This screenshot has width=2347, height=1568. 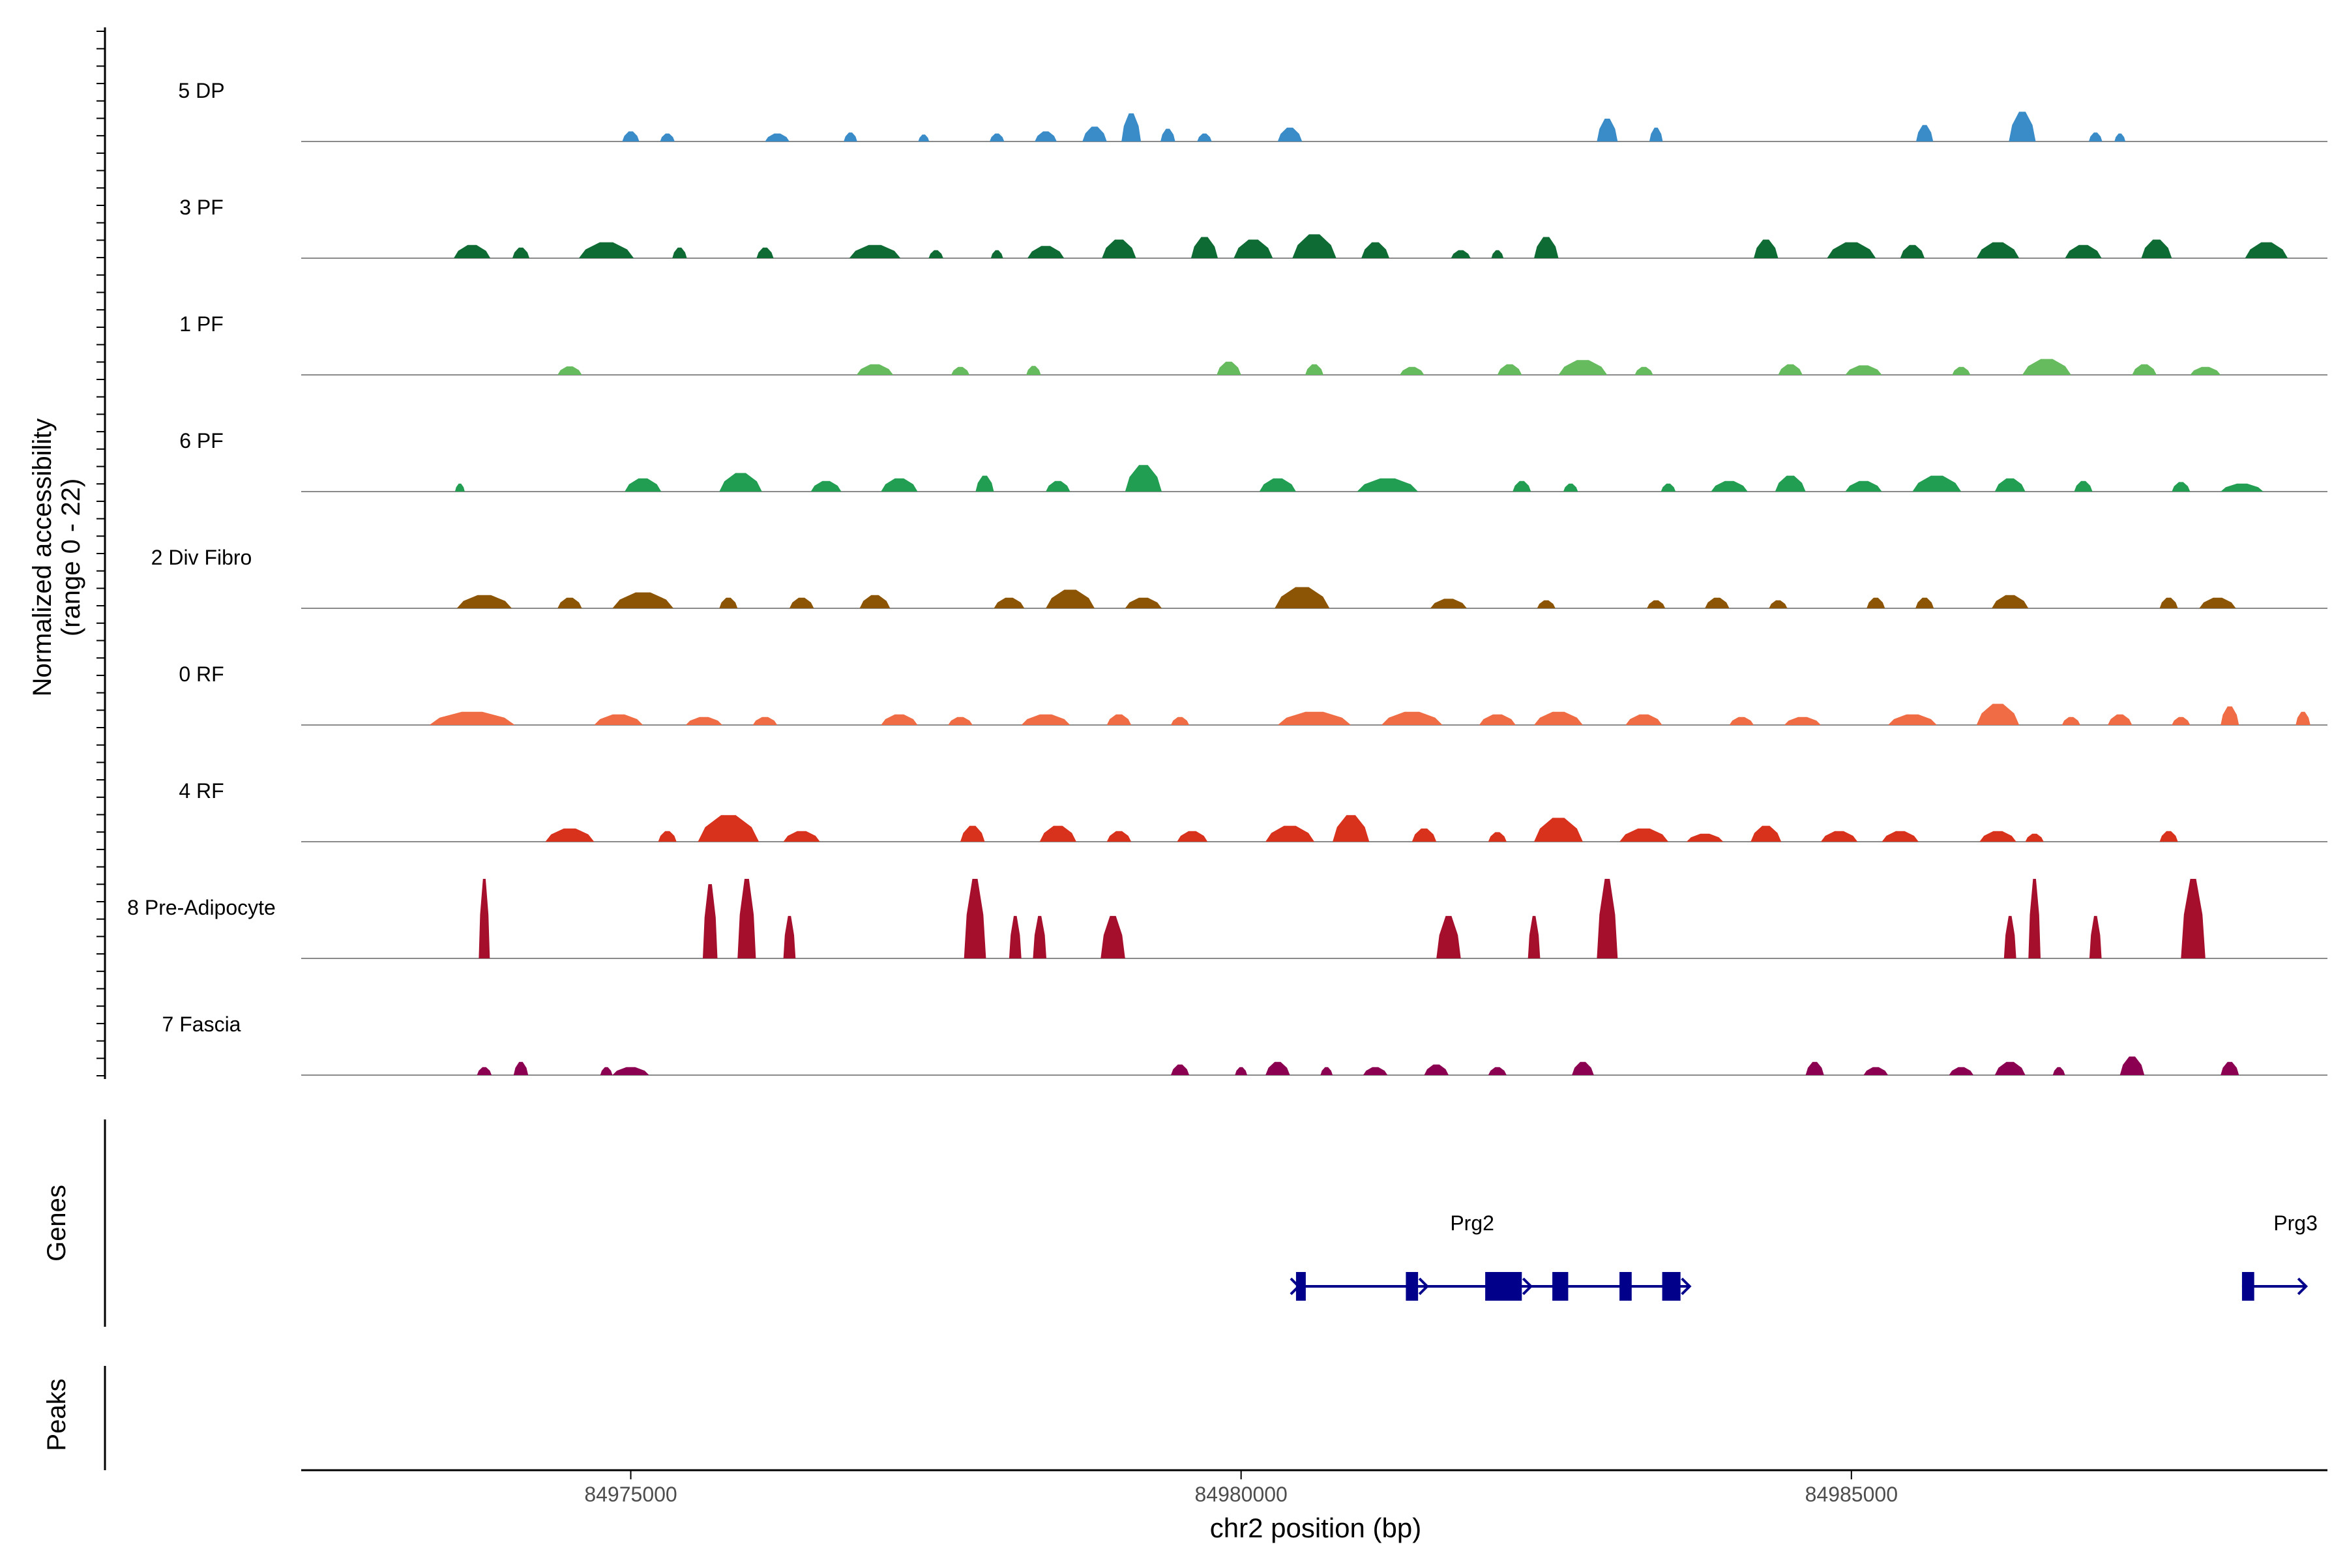 What do you see at coordinates (2295, 1223) in the screenshot?
I see `gene-label: Prg3` at bounding box center [2295, 1223].